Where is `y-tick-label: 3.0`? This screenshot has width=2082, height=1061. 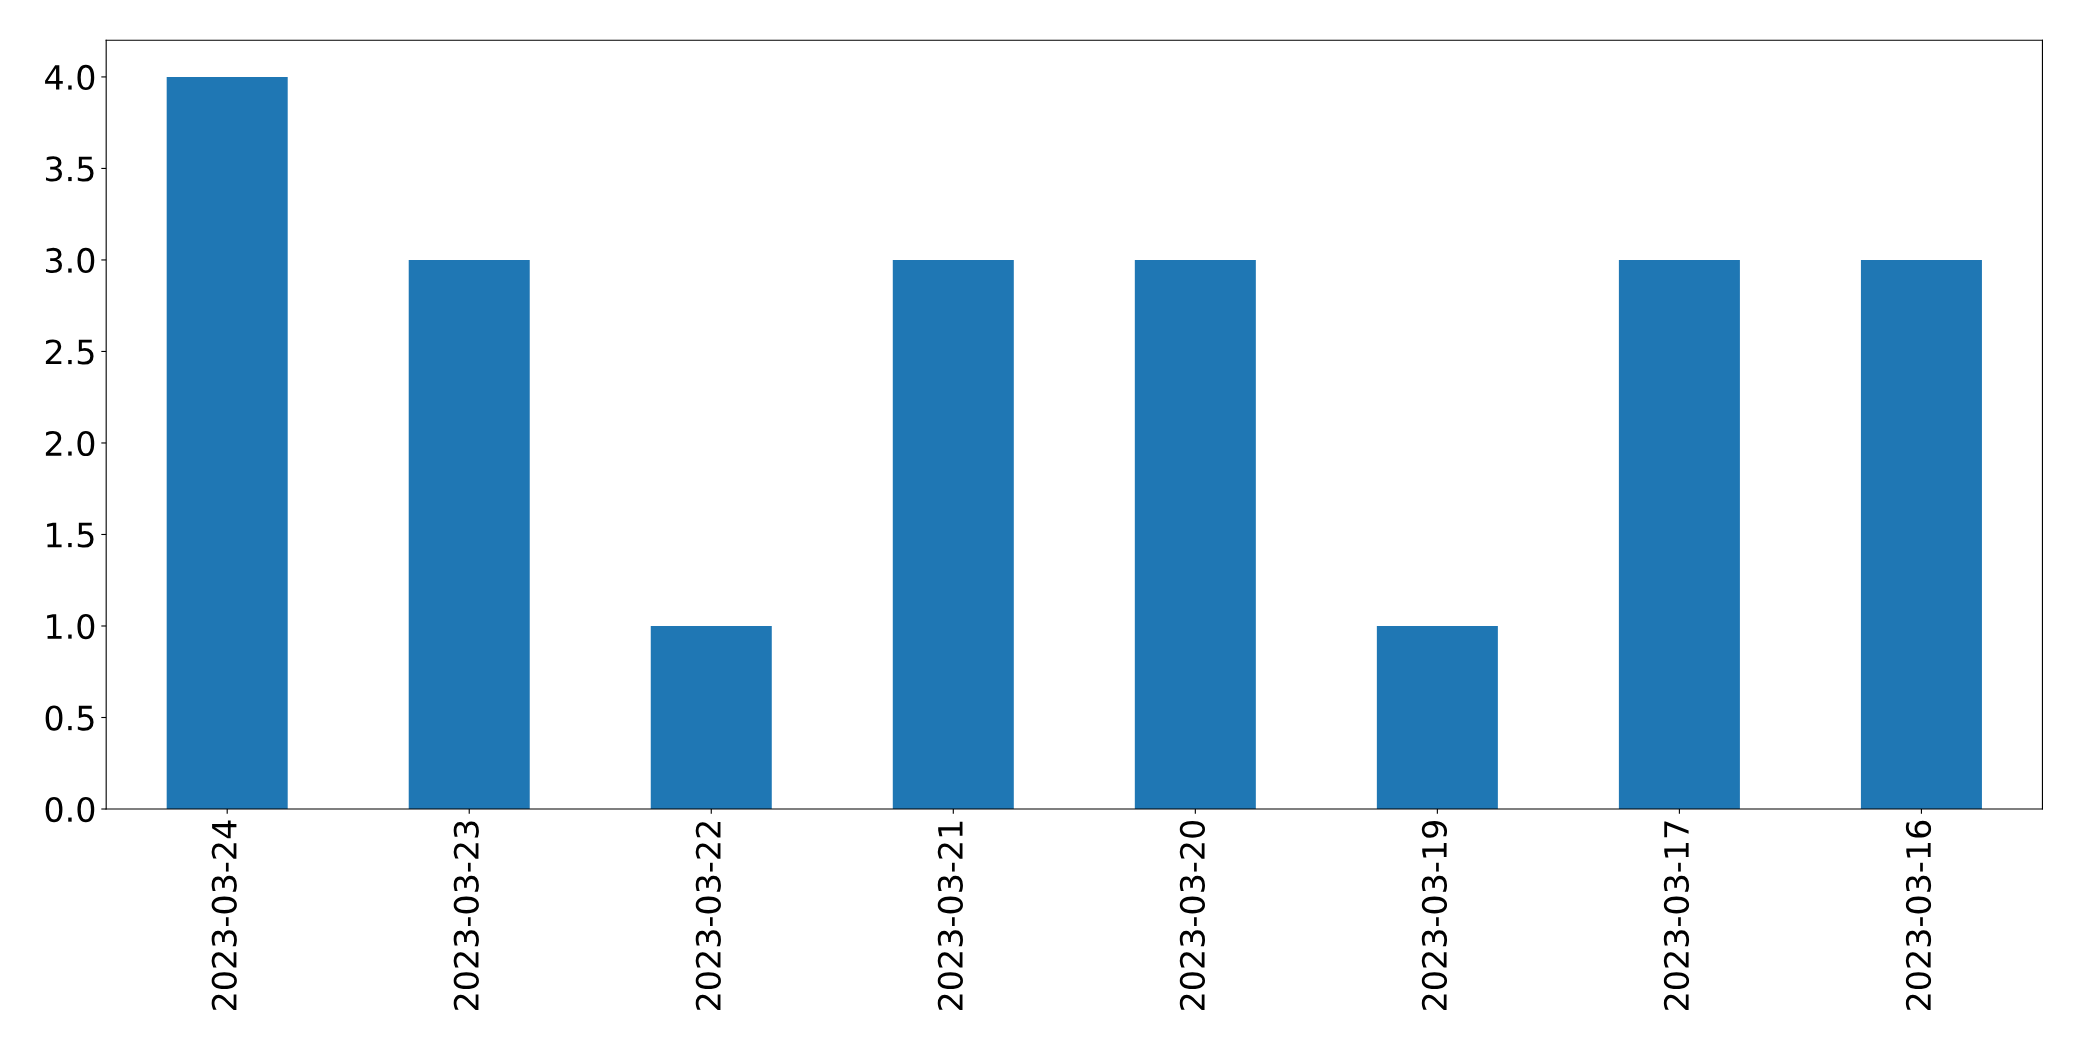
y-tick-label: 3.0 is located at coordinates (70, 260).